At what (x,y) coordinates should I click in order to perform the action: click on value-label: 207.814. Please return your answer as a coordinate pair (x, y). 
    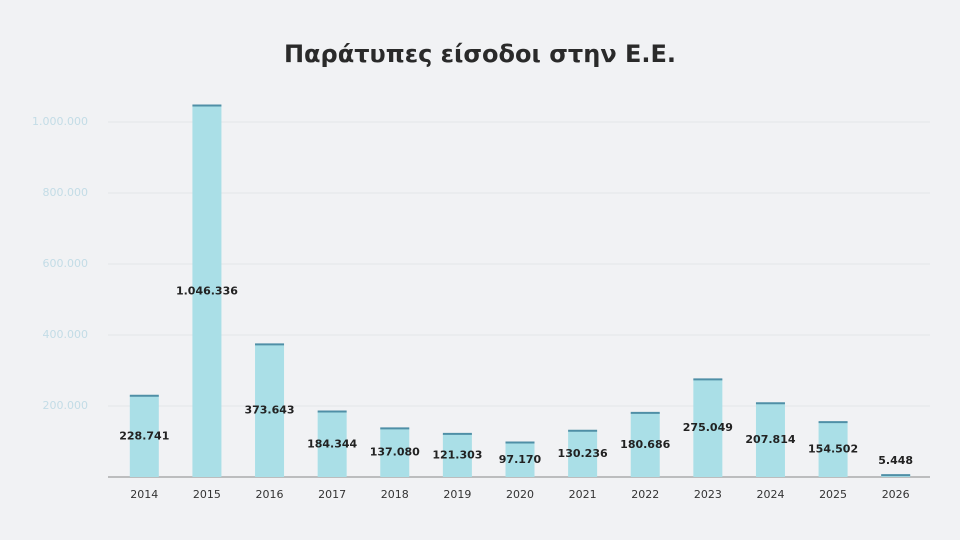
    Looking at the image, I should click on (770, 439).